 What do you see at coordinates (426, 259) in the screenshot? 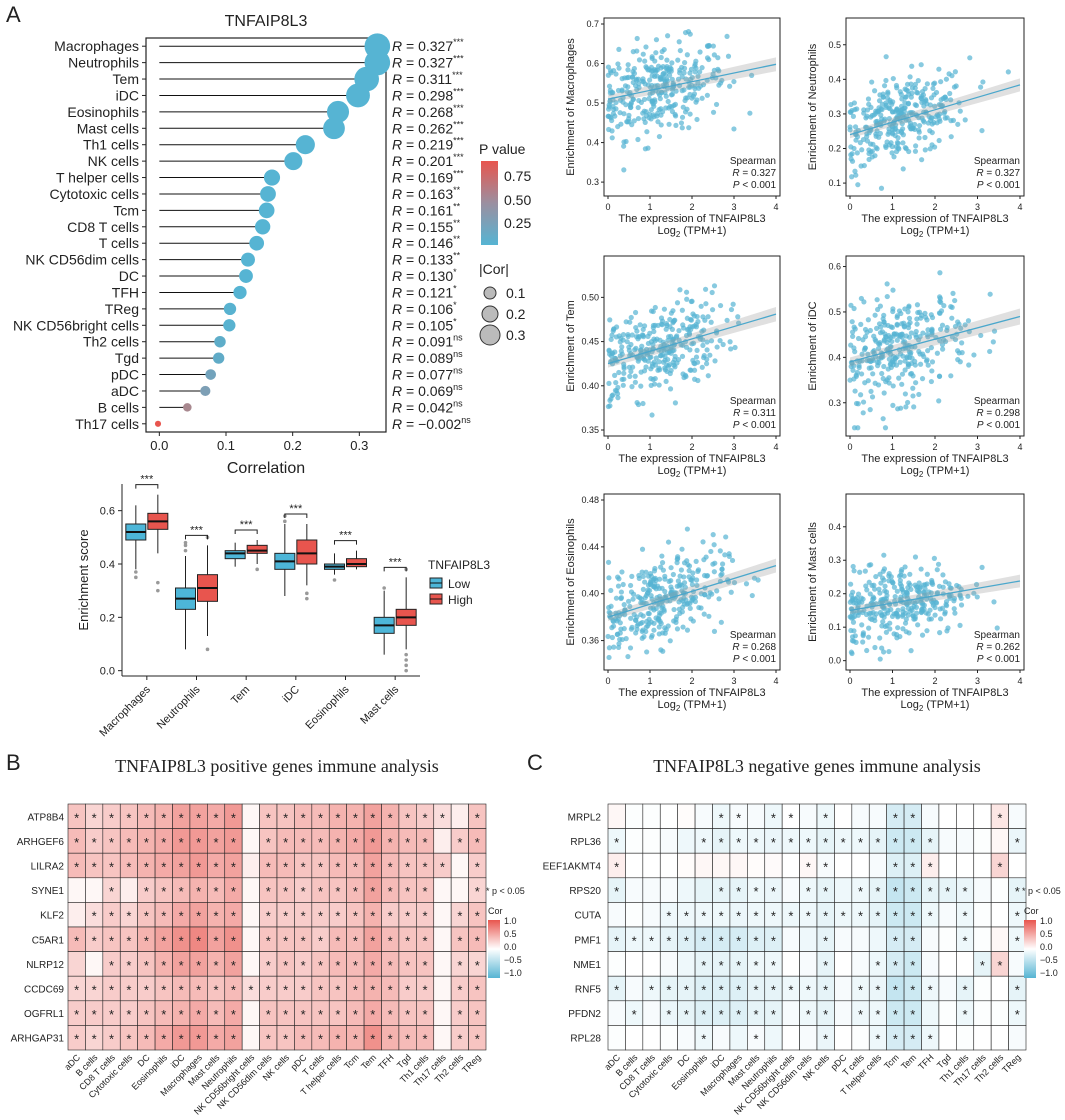
I see `lollipop-r-label: R = 0.133**` at bounding box center [426, 259].